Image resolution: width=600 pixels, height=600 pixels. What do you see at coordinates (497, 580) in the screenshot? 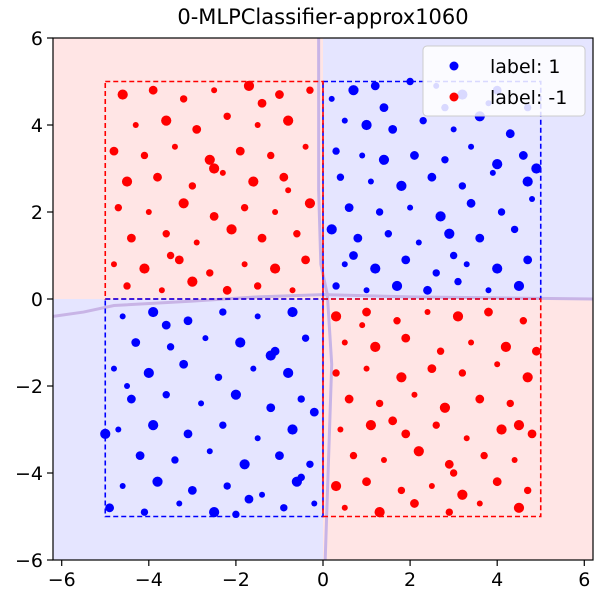
I see `x-tick-label-5: 4` at bounding box center [497, 580].